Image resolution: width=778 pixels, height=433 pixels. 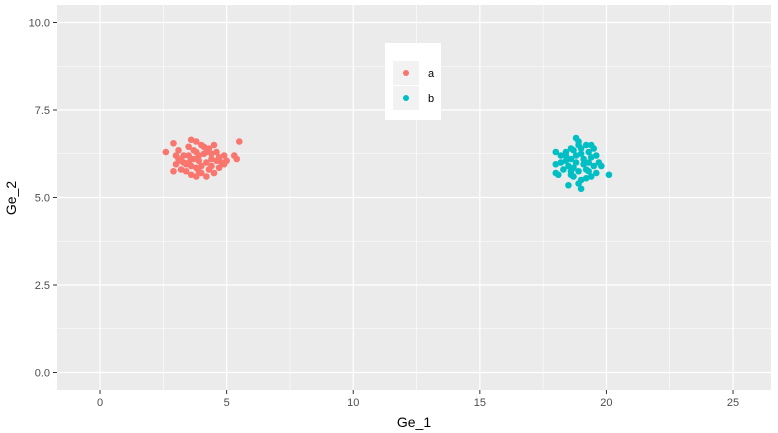 What do you see at coordinates (431, 99) in the screenshot?
I see `legend-label-b: b` at bounding box center [431, 99].